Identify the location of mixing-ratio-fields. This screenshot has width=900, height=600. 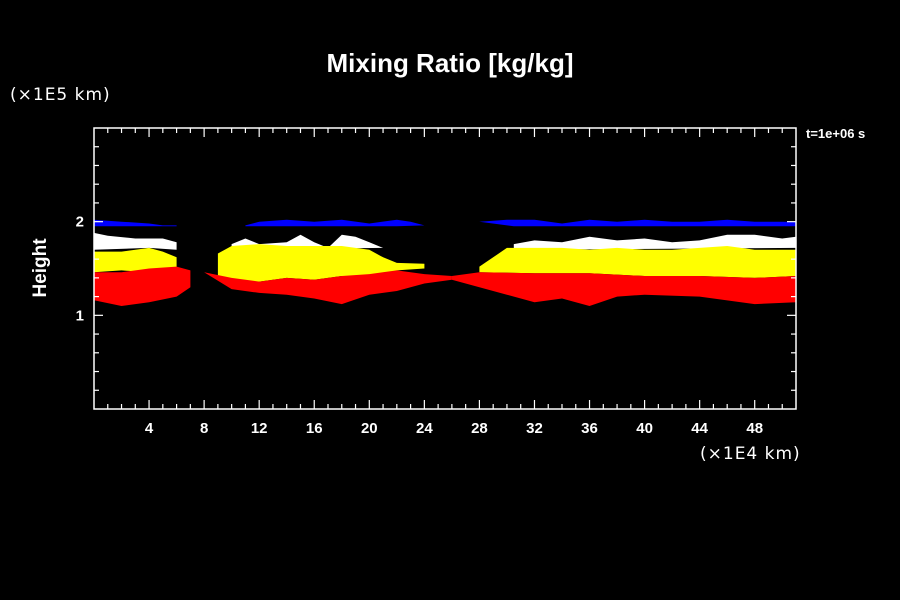
(445, 262).